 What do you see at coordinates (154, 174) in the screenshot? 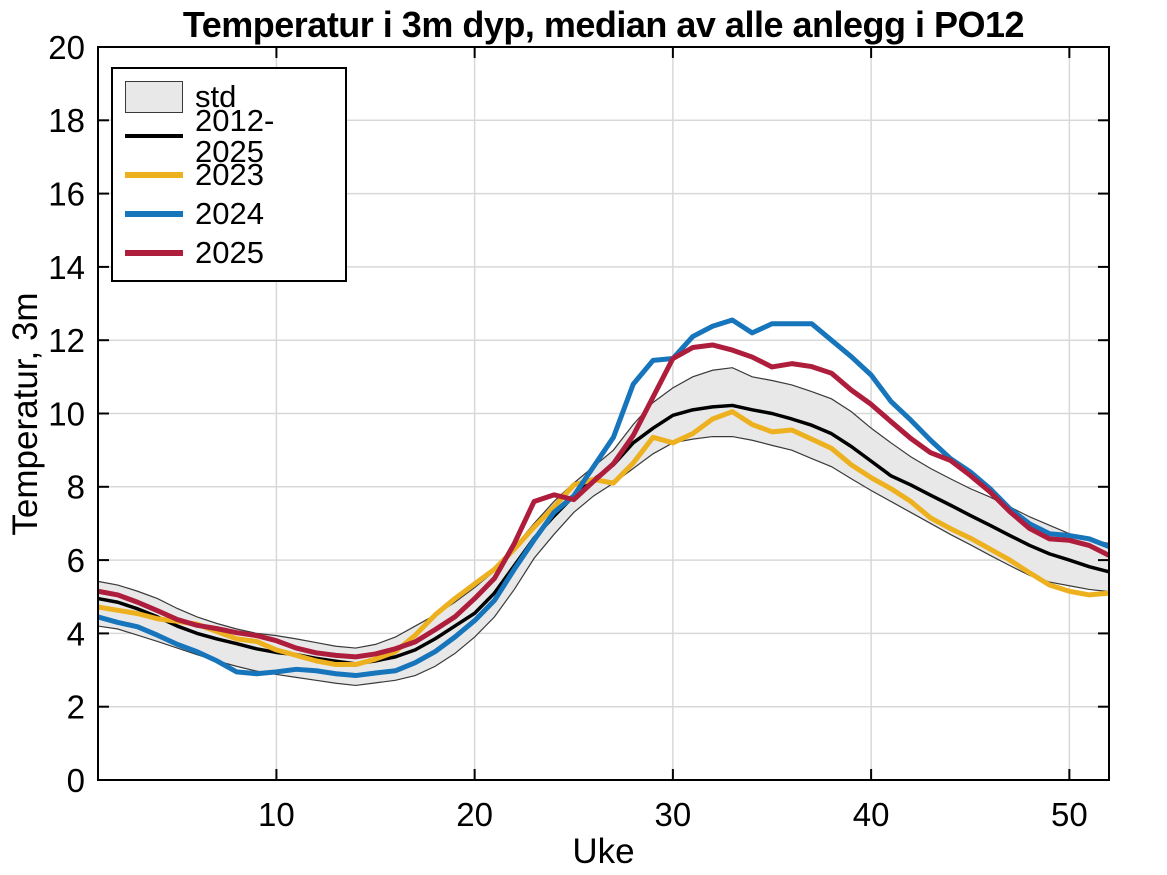
I see `line-2023-swatch` at bounding box center [154, 174].